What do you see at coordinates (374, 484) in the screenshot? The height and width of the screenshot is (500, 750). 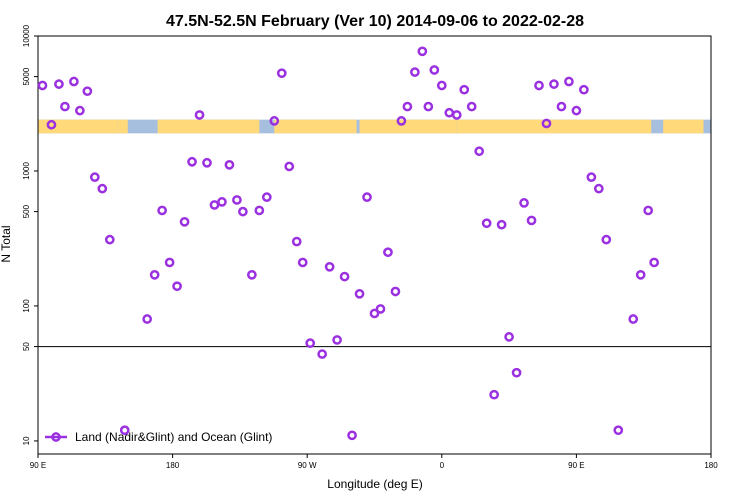 I see `x-axis-label: Longitude (deg E)` at bounding box center [374, 484].